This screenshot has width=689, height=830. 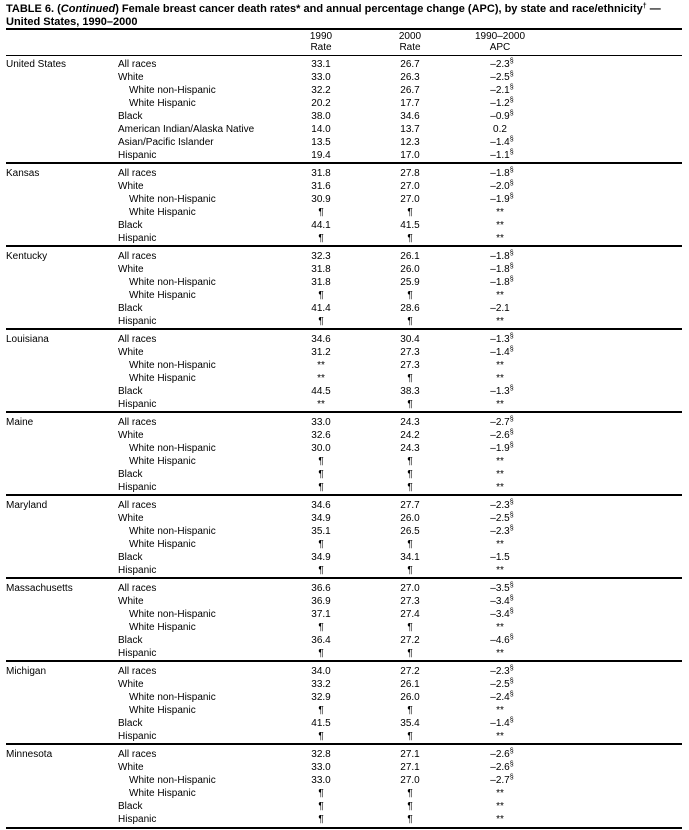 I want to click on apc-value: –4.6 §, so click(x=502, y=640).